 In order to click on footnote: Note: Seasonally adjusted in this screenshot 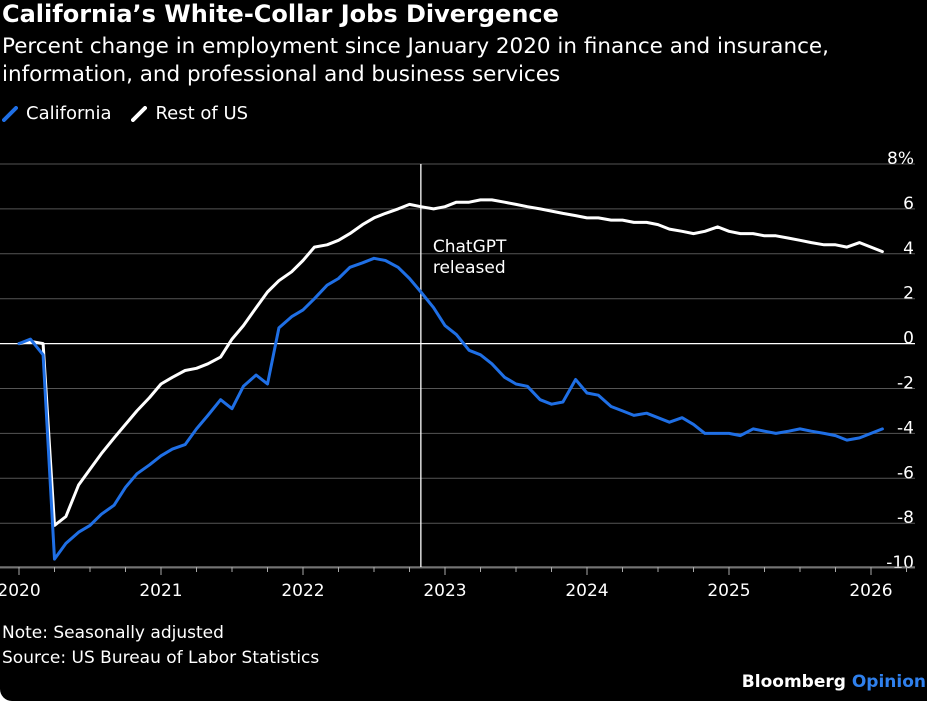, I will do `click(113, 633)`.